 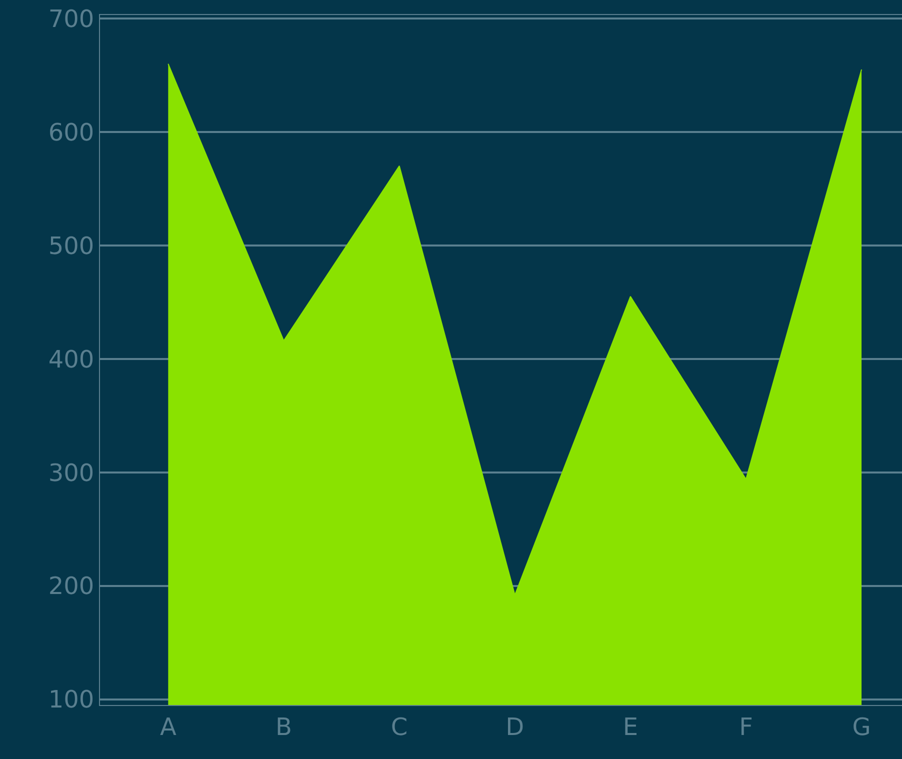 I want to click on y-tick-label: 400, so click(x=71, y=359).